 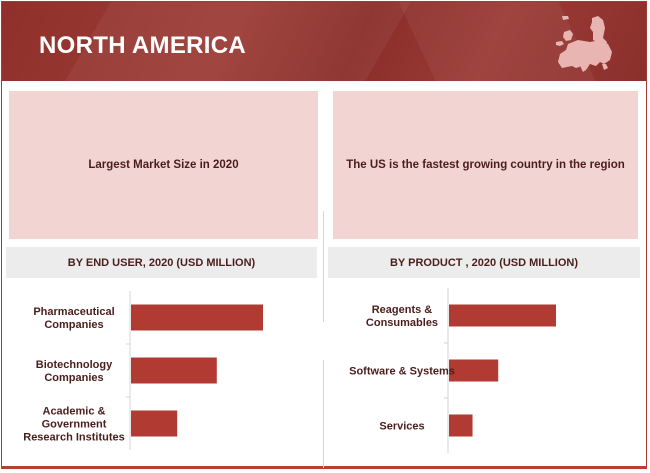 I want to click on category-label-line: Government, so click(x=74, y=425).